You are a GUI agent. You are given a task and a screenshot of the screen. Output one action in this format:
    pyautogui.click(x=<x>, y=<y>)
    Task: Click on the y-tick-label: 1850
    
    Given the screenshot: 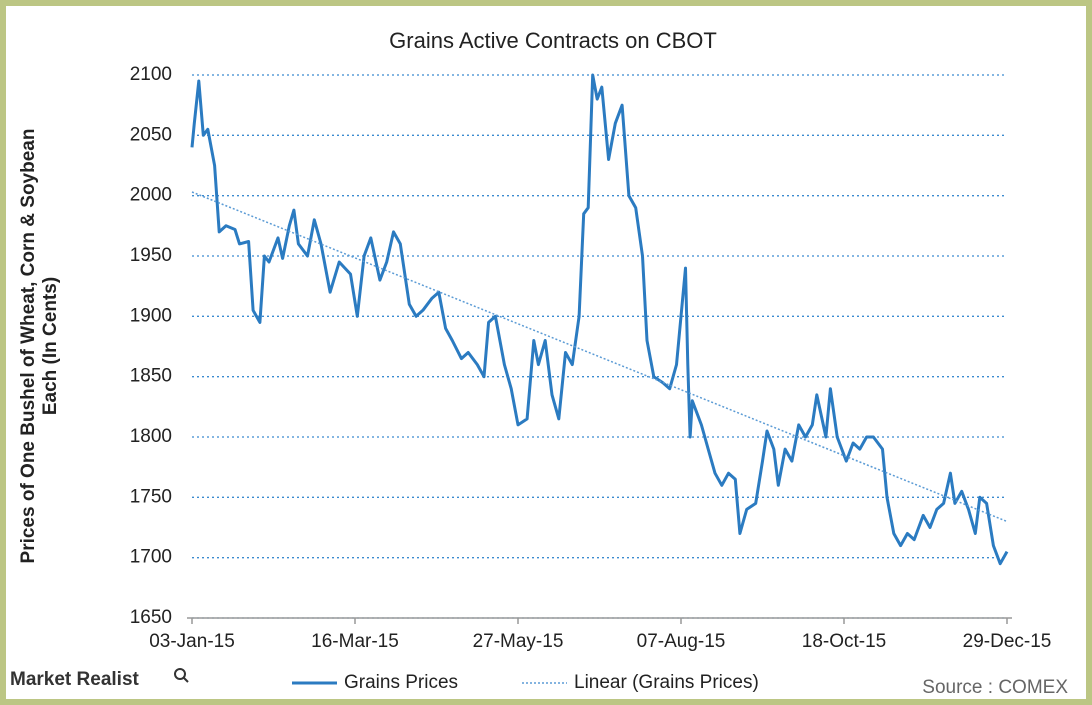 What is the action you would take?
    pyautogui.click(x=151, y=376)
    